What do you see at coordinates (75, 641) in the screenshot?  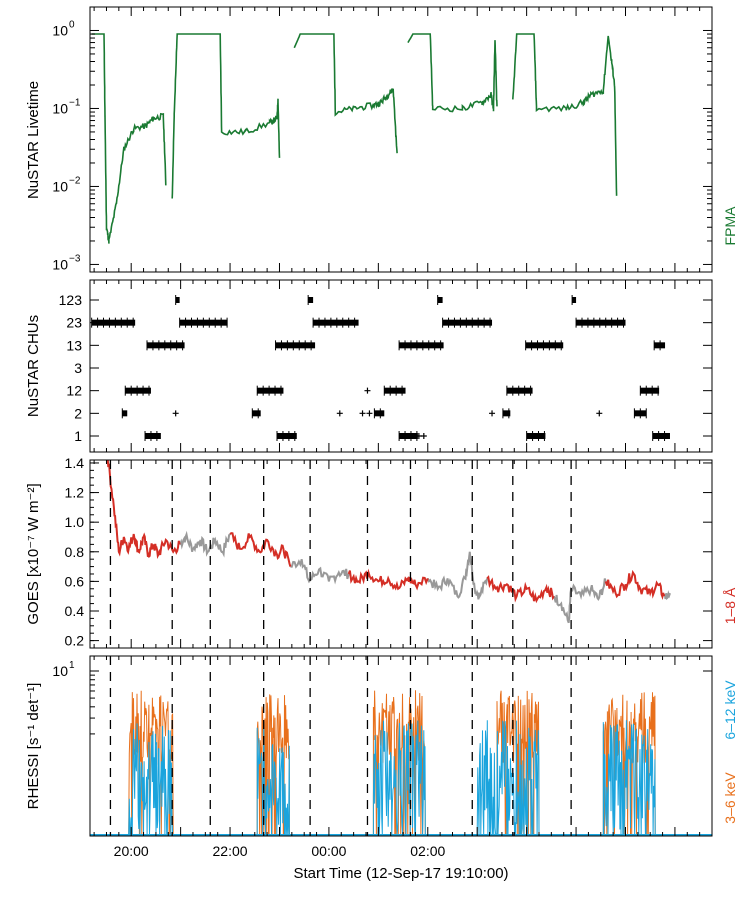 I see `goes-tick-label: 0.2` at bounding box center [75, 641].